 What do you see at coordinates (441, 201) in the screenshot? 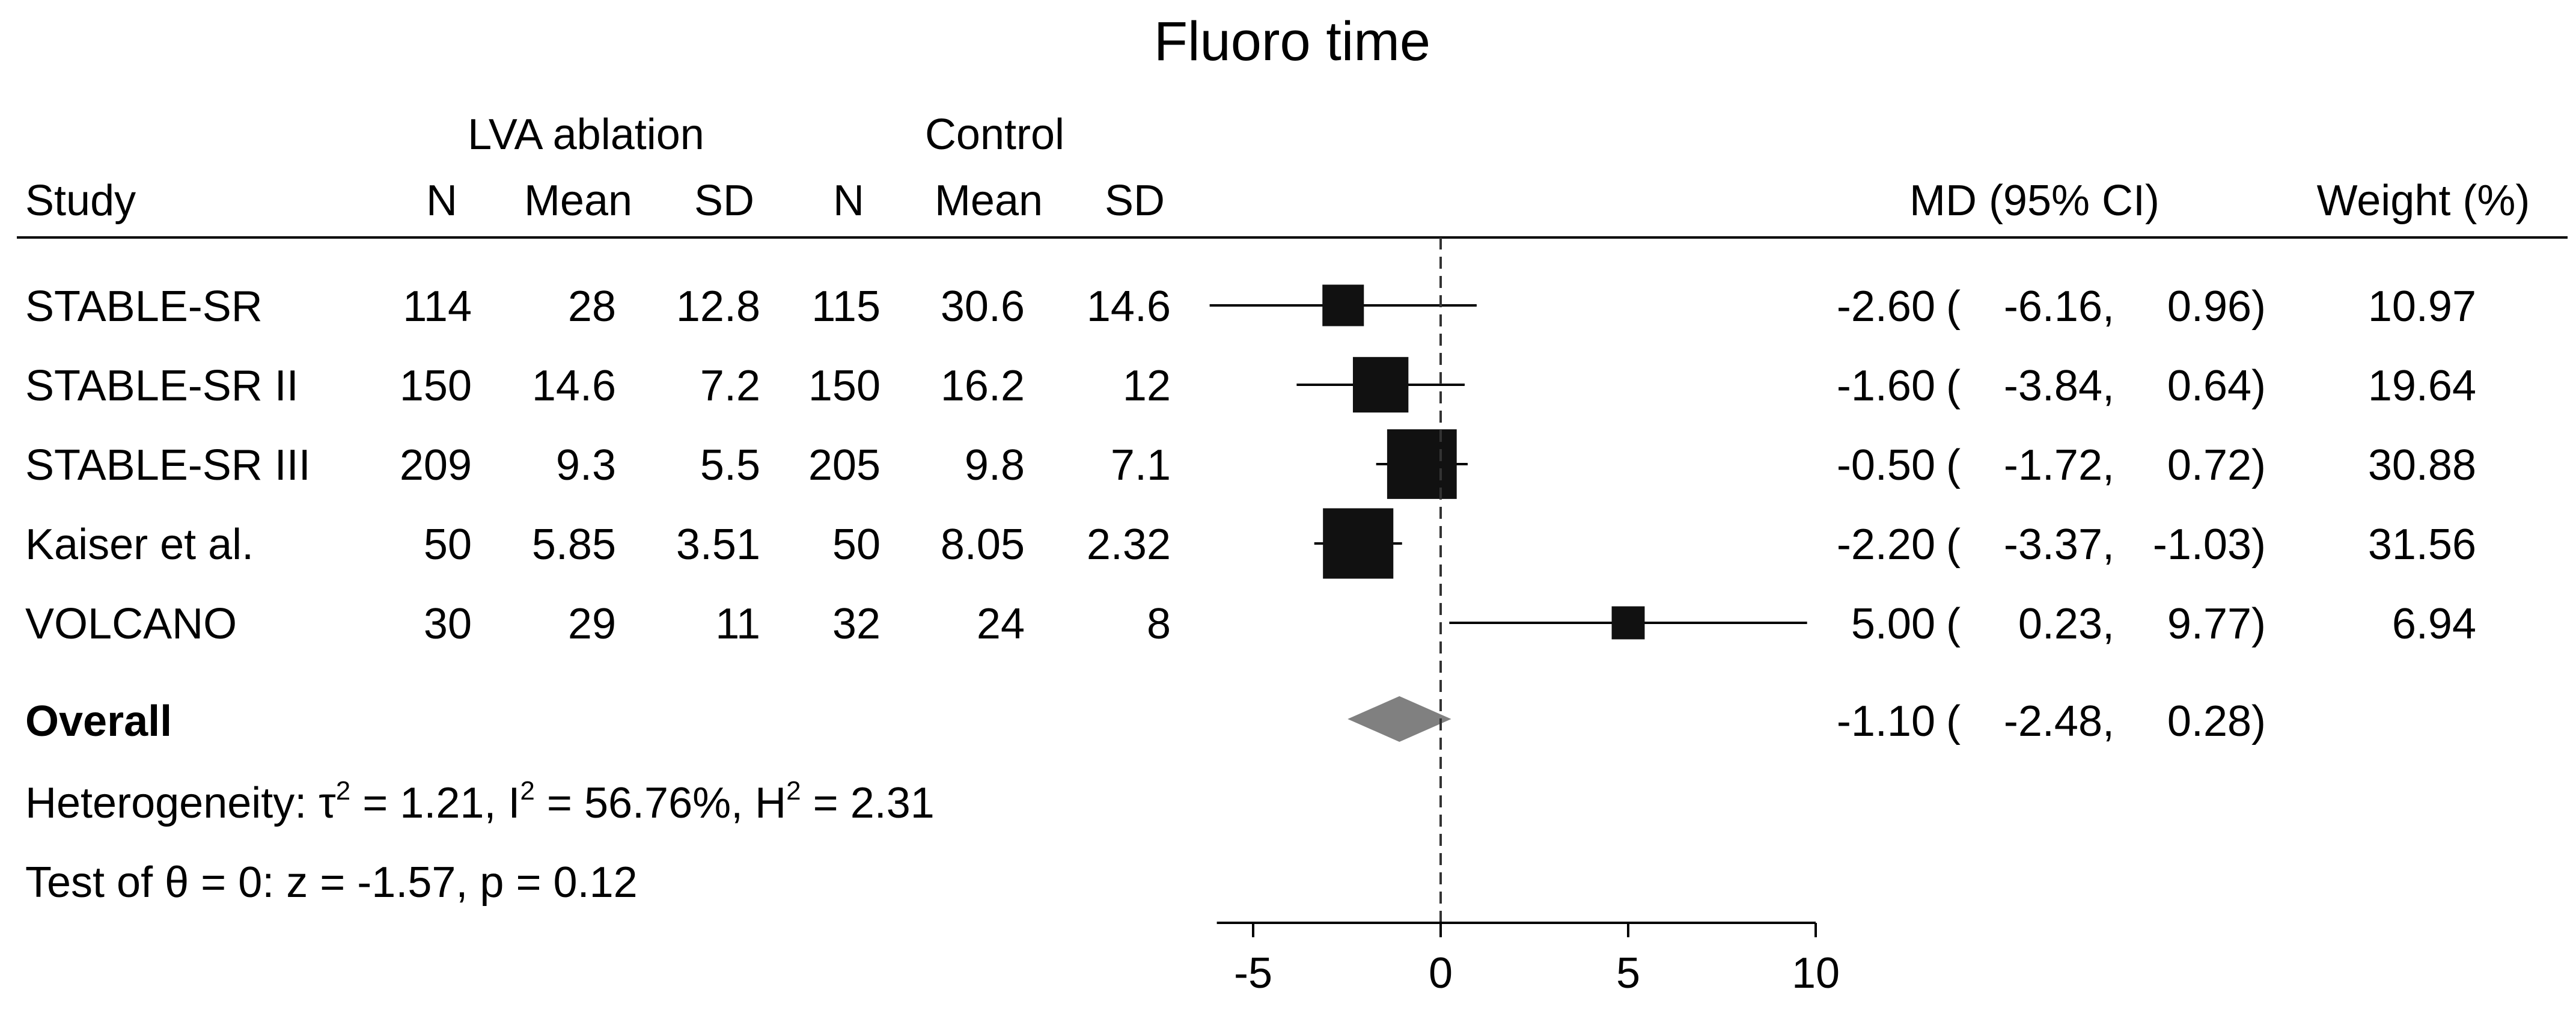
I see `header-n1: N` at bounding box center [441, 201].